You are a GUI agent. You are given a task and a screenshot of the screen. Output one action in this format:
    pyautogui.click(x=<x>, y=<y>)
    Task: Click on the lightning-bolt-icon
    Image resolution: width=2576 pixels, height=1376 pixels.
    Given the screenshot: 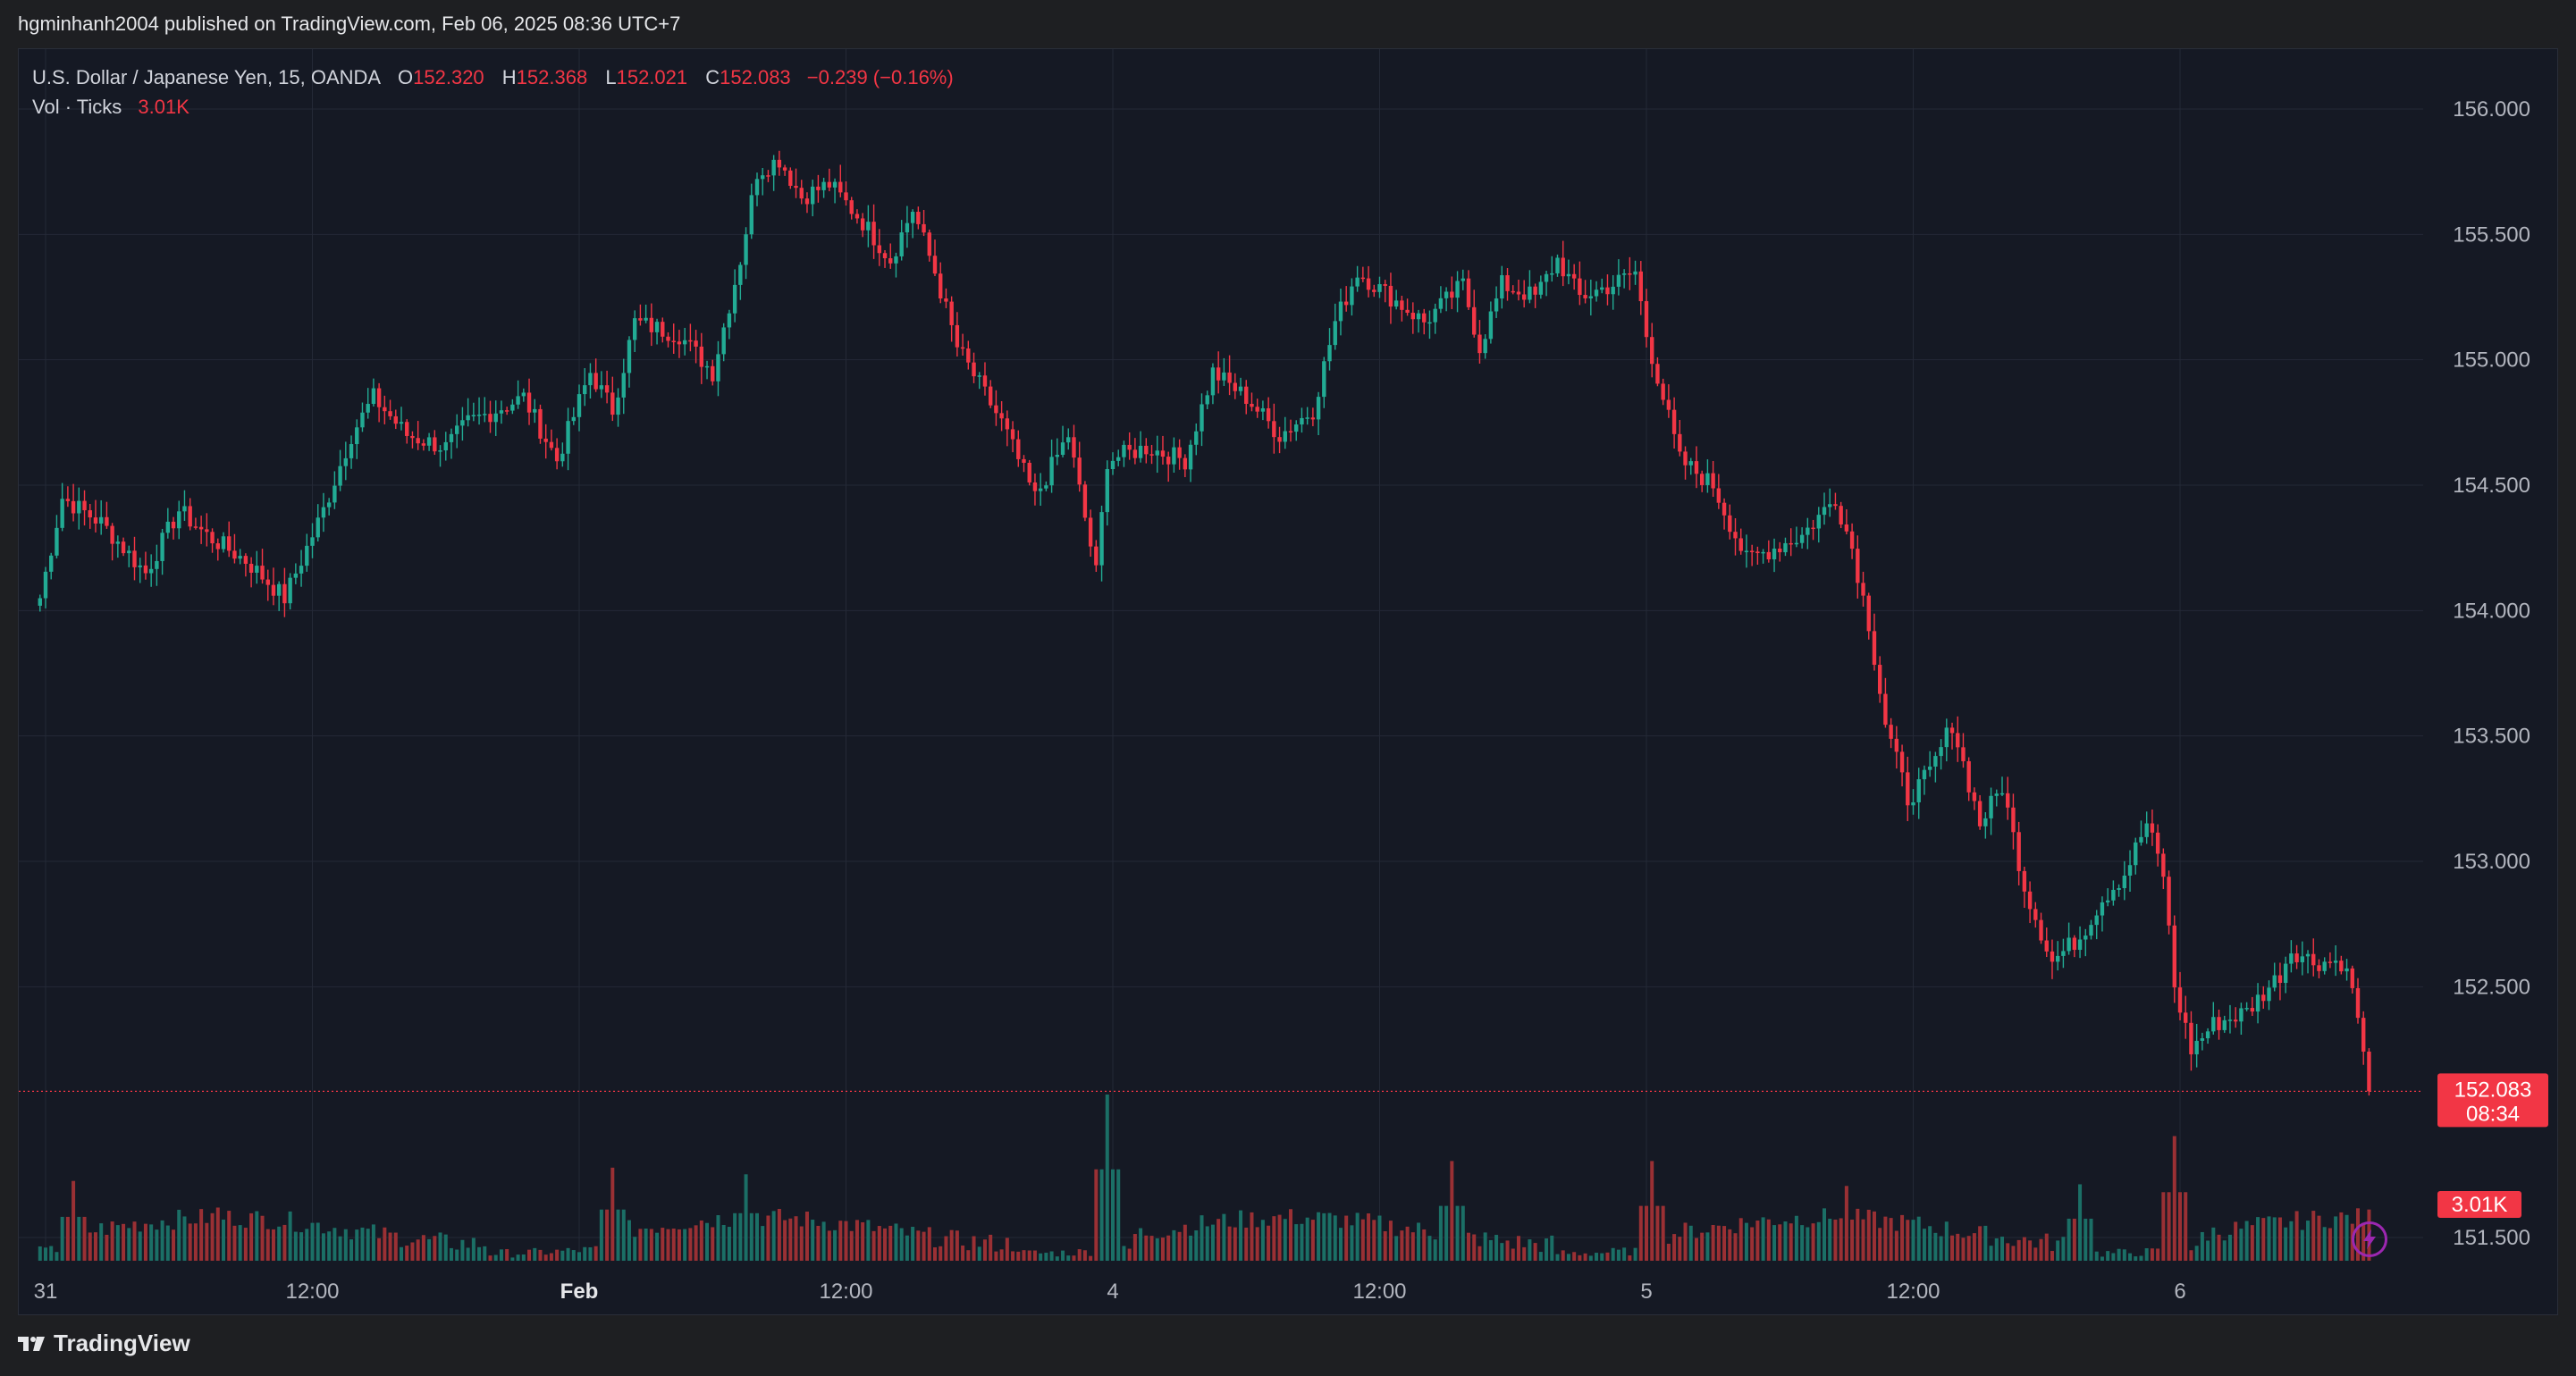 What is the action you would take?
    pyautogui.click(x=2370, y=1239)
    